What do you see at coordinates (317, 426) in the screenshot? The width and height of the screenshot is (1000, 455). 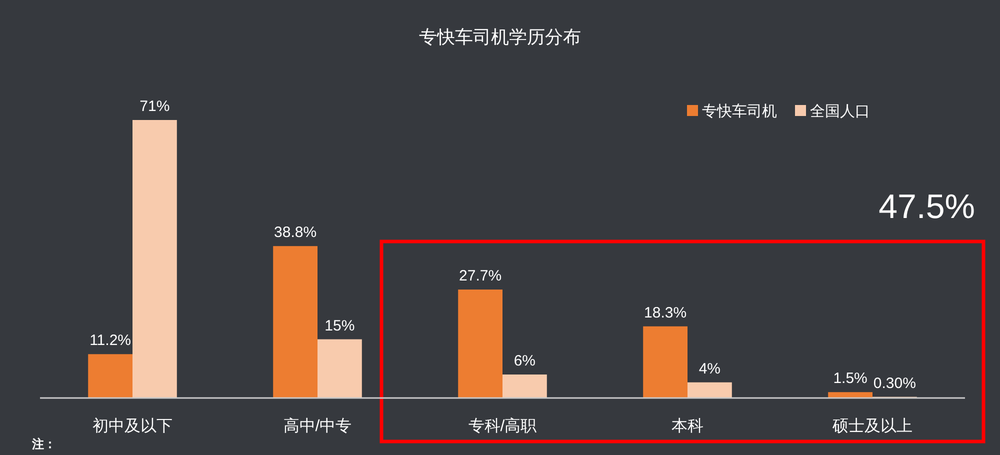 I see `category-label: 高中/中专` at bounding box center [317, 426].